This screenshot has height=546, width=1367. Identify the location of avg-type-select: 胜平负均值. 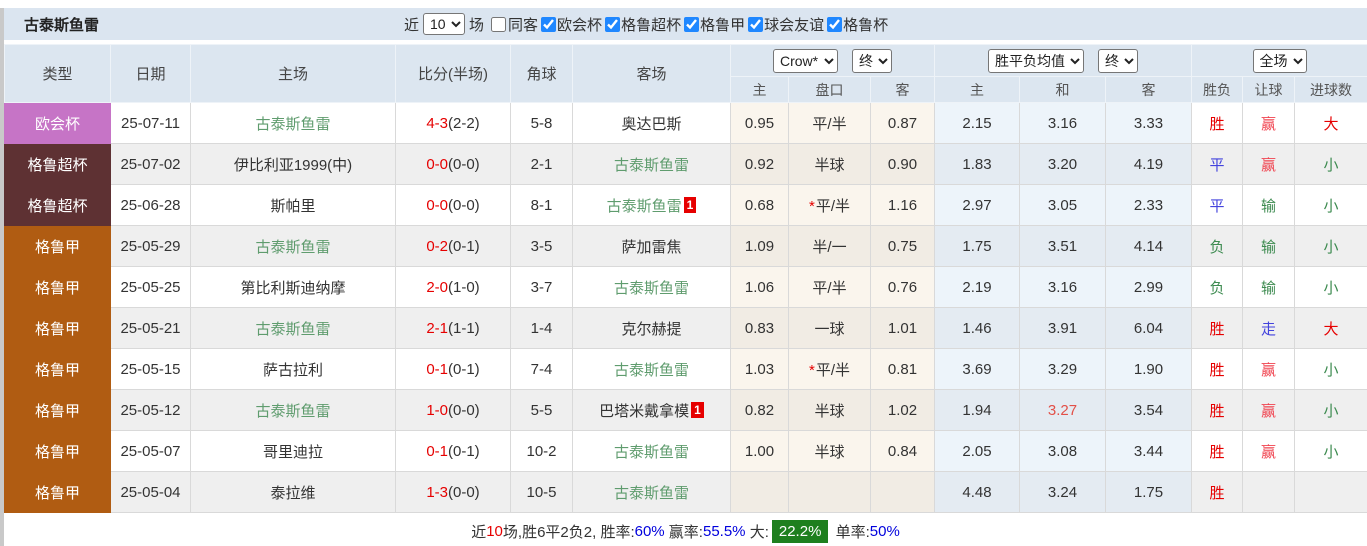
(1036, 60).